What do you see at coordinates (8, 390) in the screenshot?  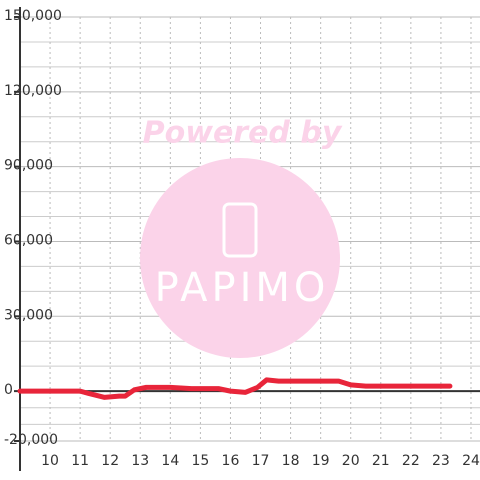 I see `y-tick-label: 0` at bounding box center [8, 390].